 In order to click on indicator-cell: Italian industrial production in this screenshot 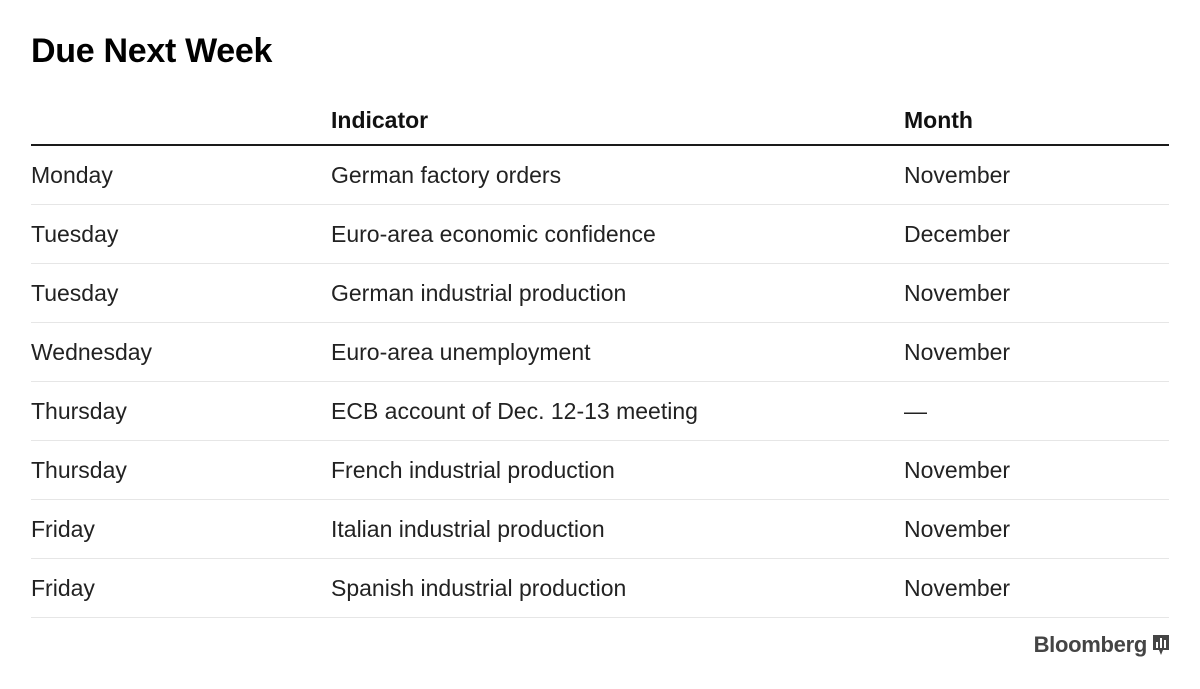, I will do `click(617, 529)`.